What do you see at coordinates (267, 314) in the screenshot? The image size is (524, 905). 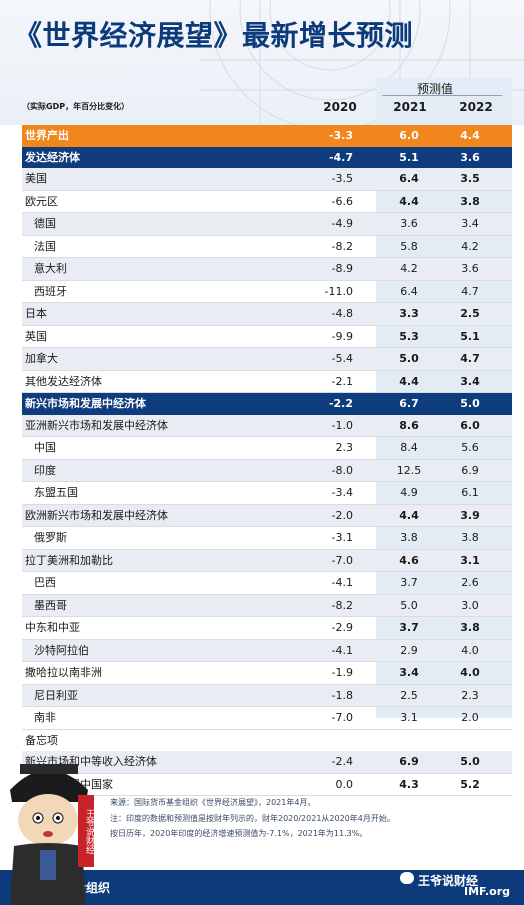 I see `table-row: 日本 -4.8 3.3 2.5` at bounding box center [267, 314].